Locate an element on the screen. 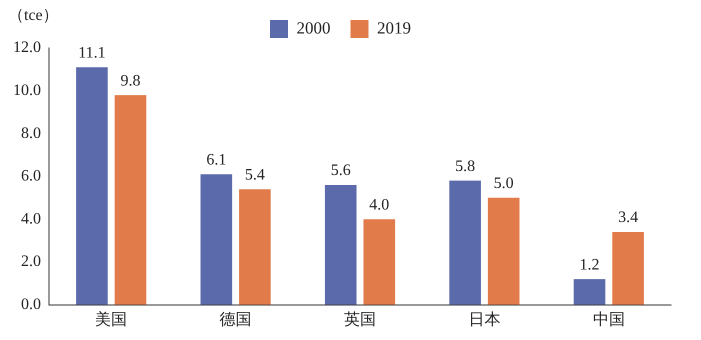 Image resolution: width=701 pixels, height=340 pixels. x-tick-label: 德国 is located at coordinates (236, 320).